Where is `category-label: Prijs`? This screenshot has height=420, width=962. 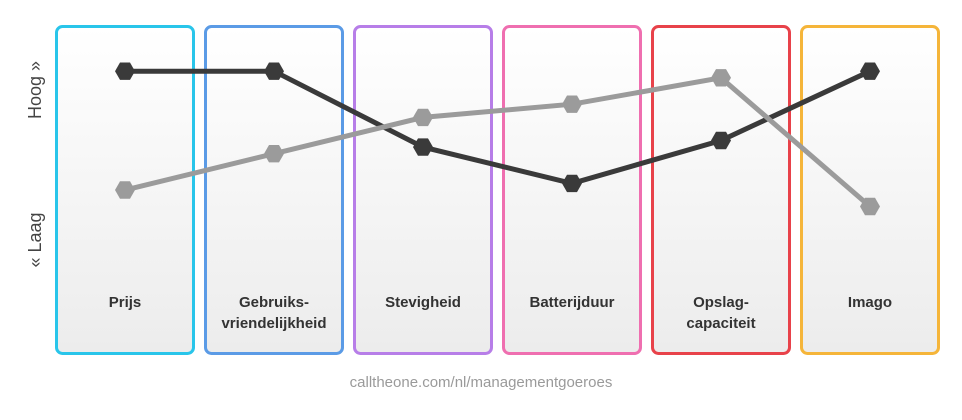
category-label: Prijs is located at coordinates (125, 302).